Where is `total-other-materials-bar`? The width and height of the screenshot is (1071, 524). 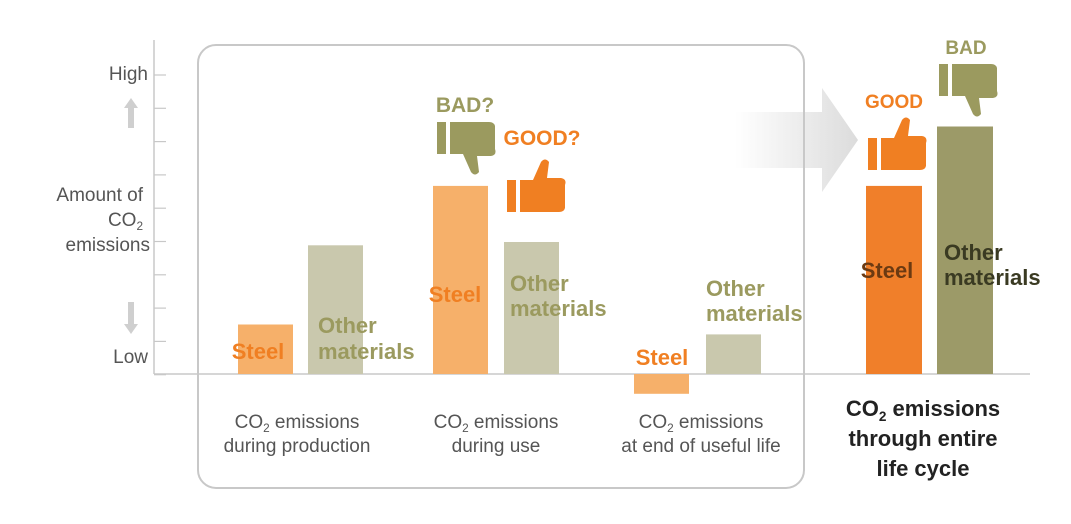
total-other-materials-bar is located at coordinates (965, 250).